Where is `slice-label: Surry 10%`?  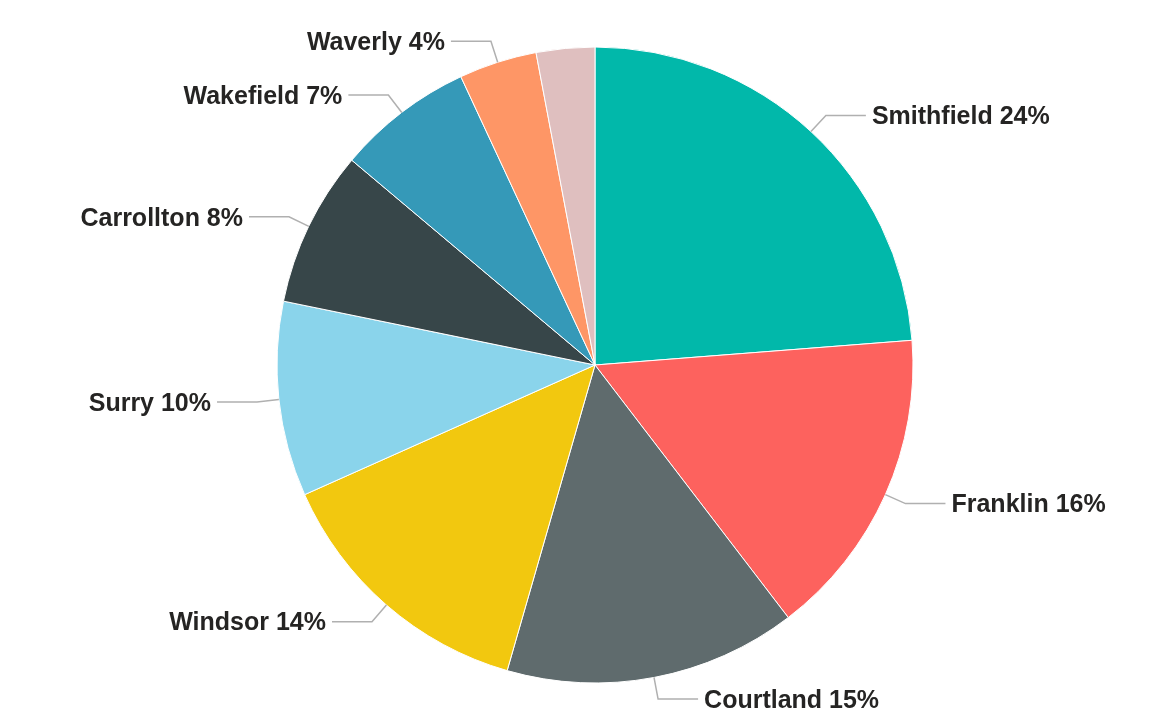
slice-label: Surry 10% is located at coordinates (150, 401).